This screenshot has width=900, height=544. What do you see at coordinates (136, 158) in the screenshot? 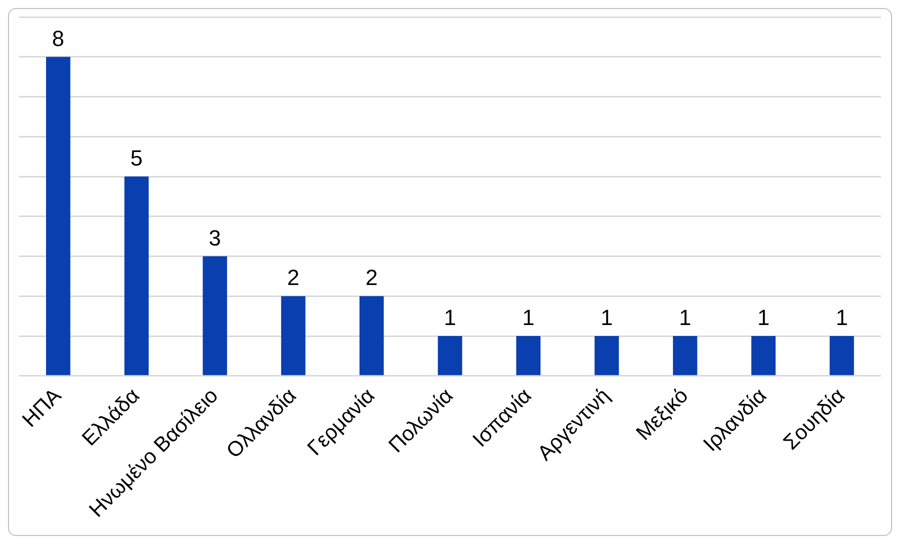
I see `data-label: 5` at bounding box center [136, 158].